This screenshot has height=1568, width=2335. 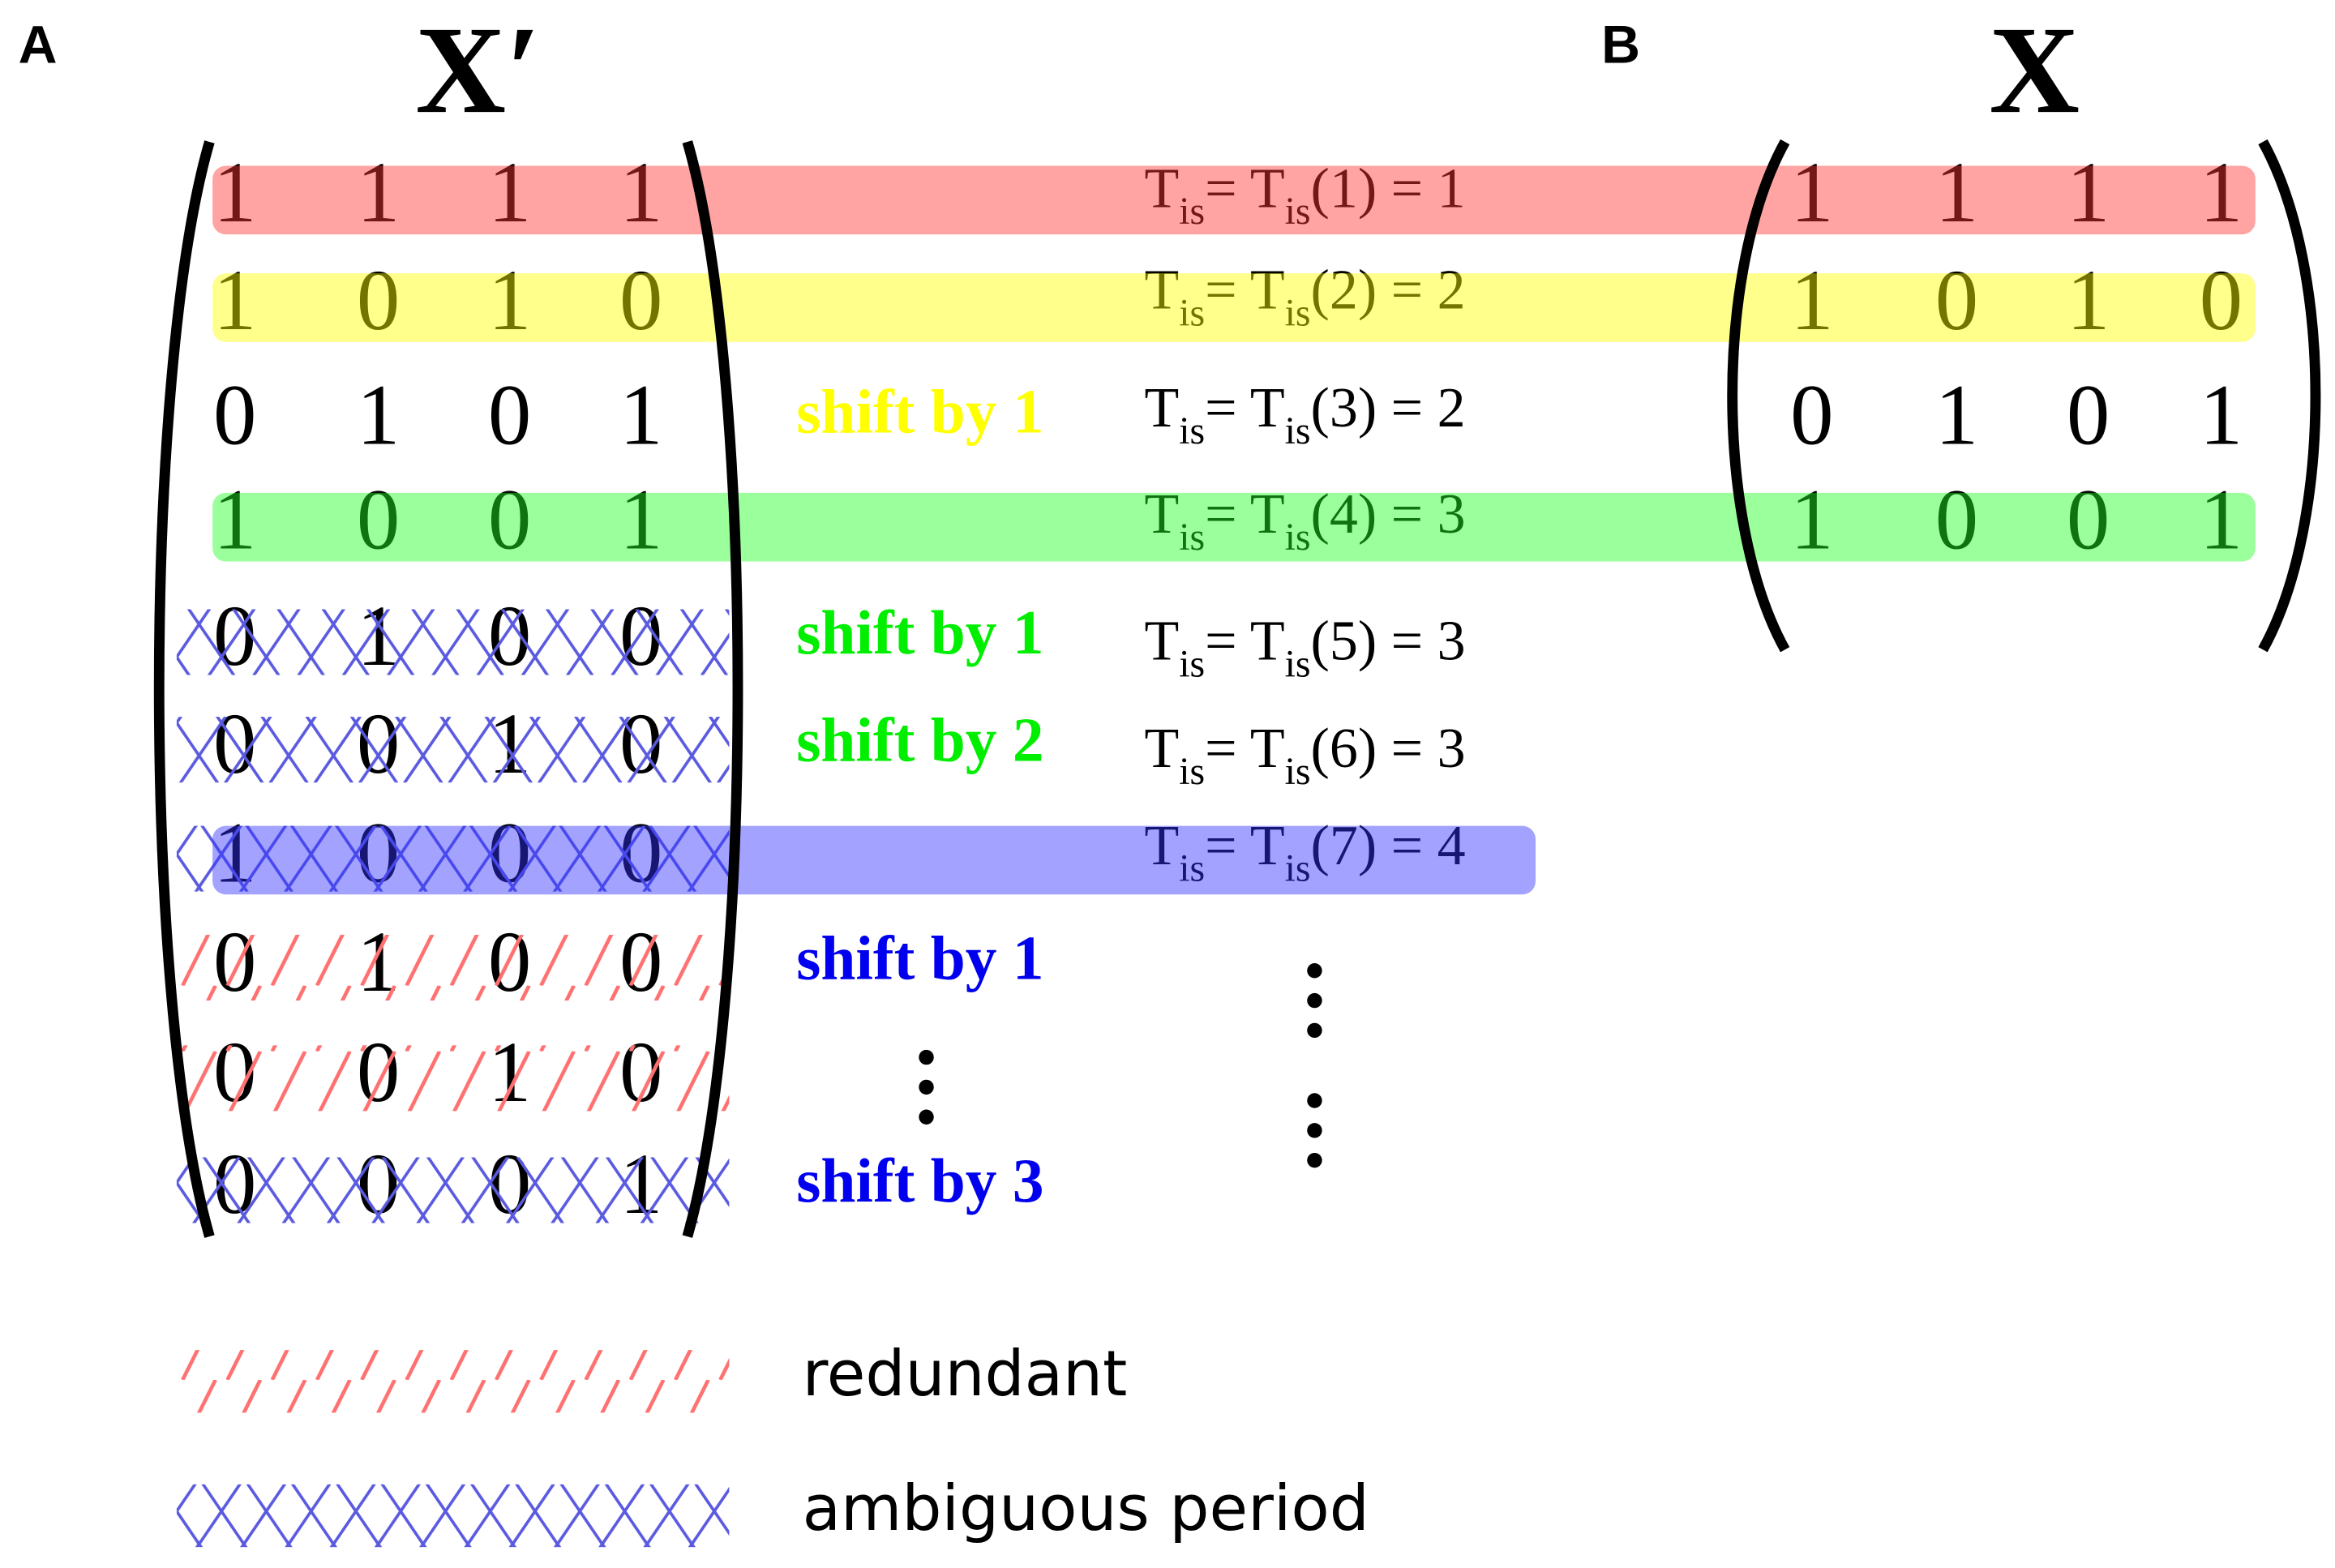 I want to click on legend-label: redundant, so click(x=965, y=1374).